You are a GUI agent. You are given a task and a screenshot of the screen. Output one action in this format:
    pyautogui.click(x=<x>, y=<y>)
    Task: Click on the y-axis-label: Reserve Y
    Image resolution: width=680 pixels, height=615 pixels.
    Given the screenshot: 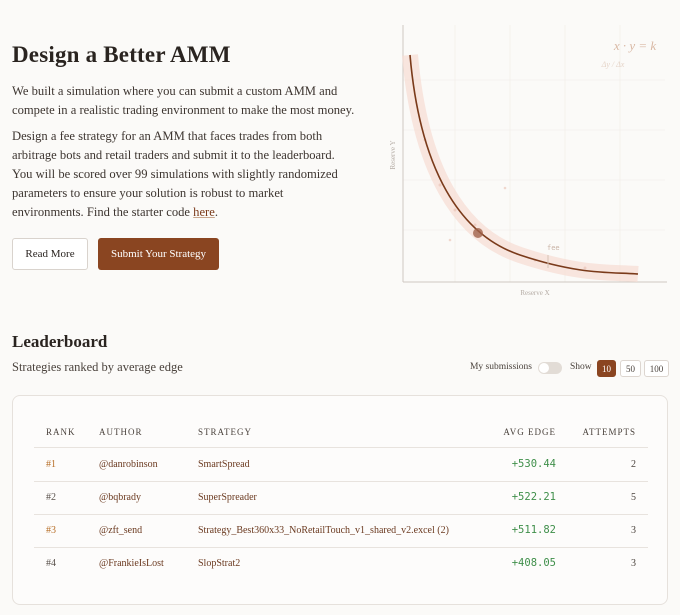 What is the action you would take?
    pyautogui.click(x=393, y=154)
    